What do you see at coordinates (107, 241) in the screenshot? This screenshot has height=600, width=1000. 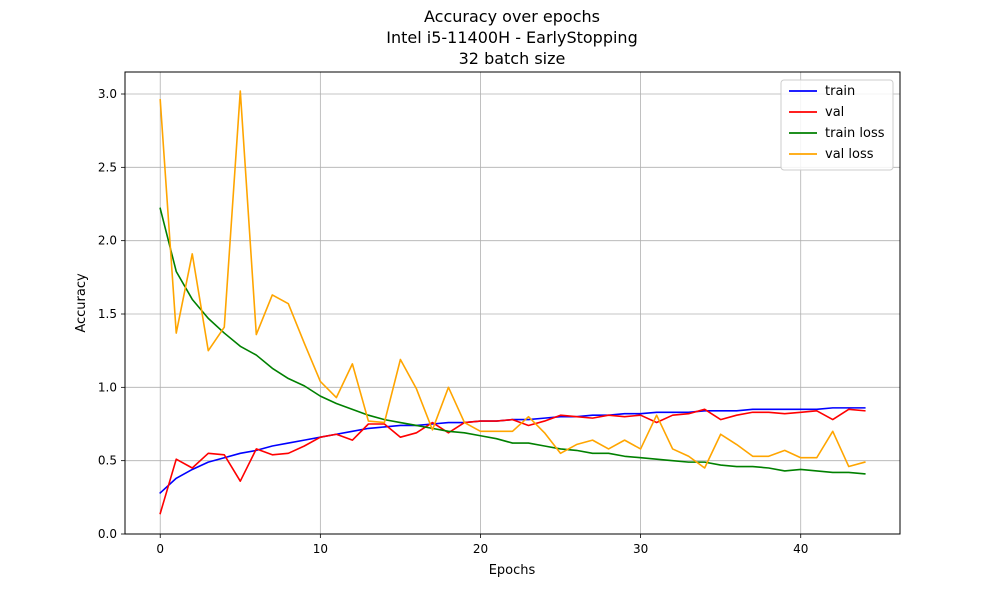 I see `y-tick-label: 2.0` at bounding box center [107, 241].